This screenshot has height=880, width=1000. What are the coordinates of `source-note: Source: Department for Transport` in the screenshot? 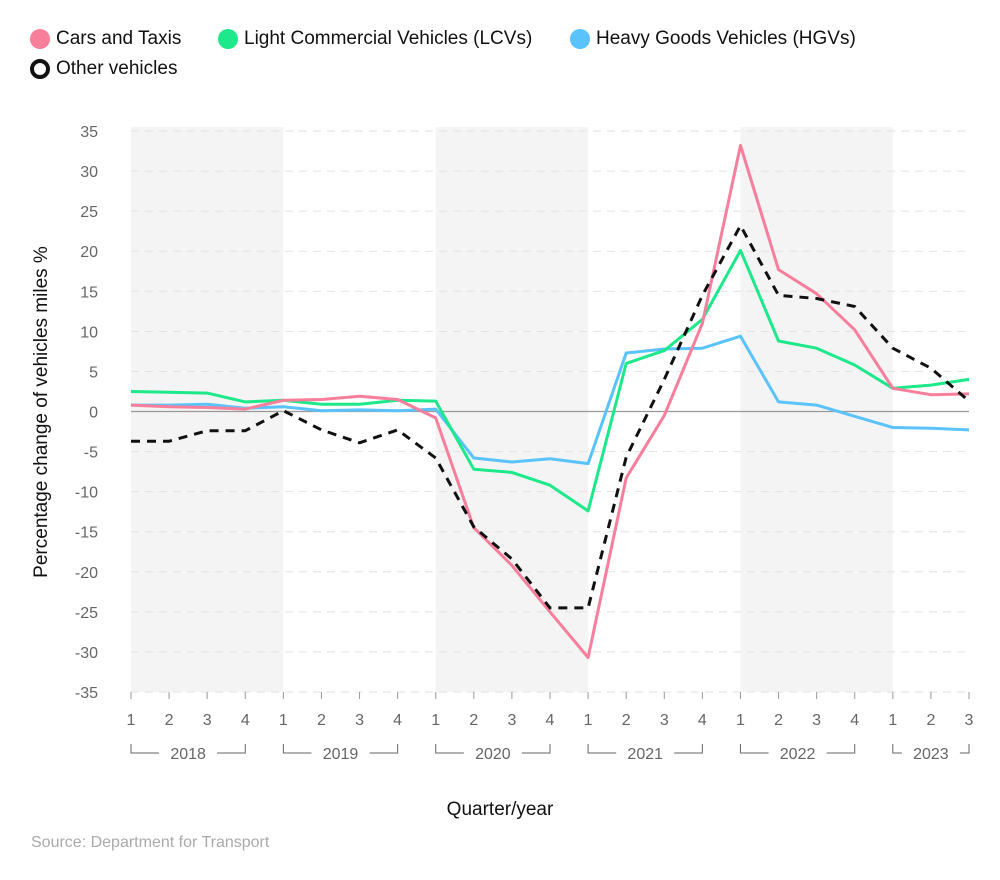 It's located at (150, 842).